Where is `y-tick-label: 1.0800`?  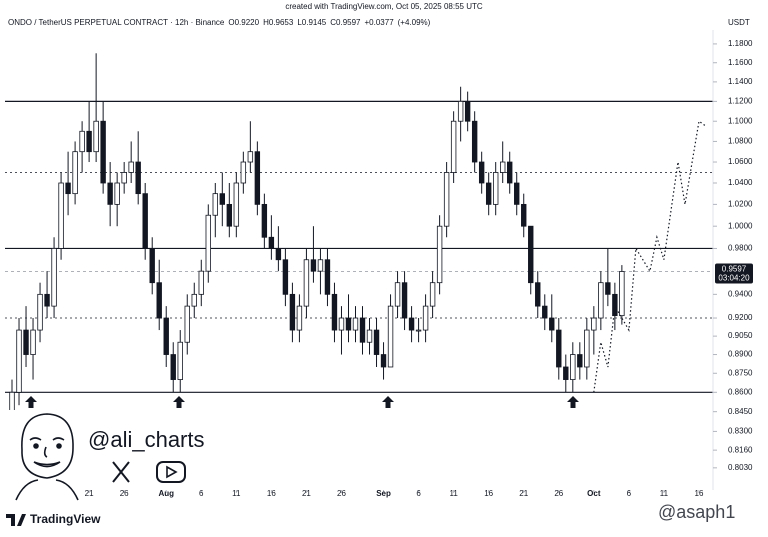 y-tick-label: 1.0800 is located at coordinates (740, 141).